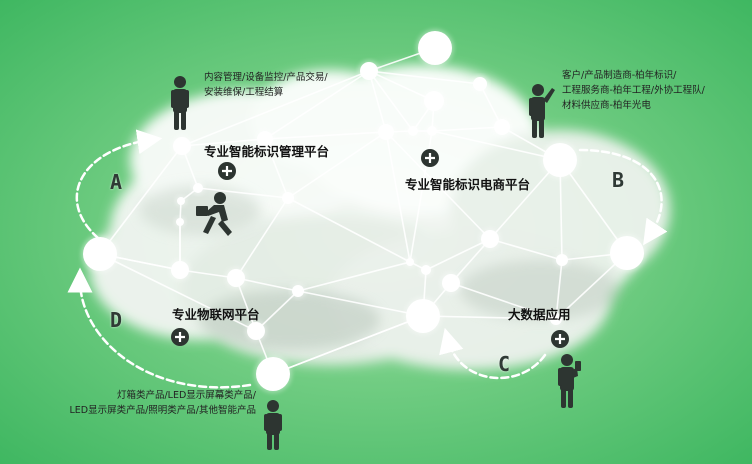 The height and width of the screenshot is (464, 752). What do you see at coordinates (180, 103) in the screenshot?
I see `person-icon-top-left` at bounding box center [180, 103].